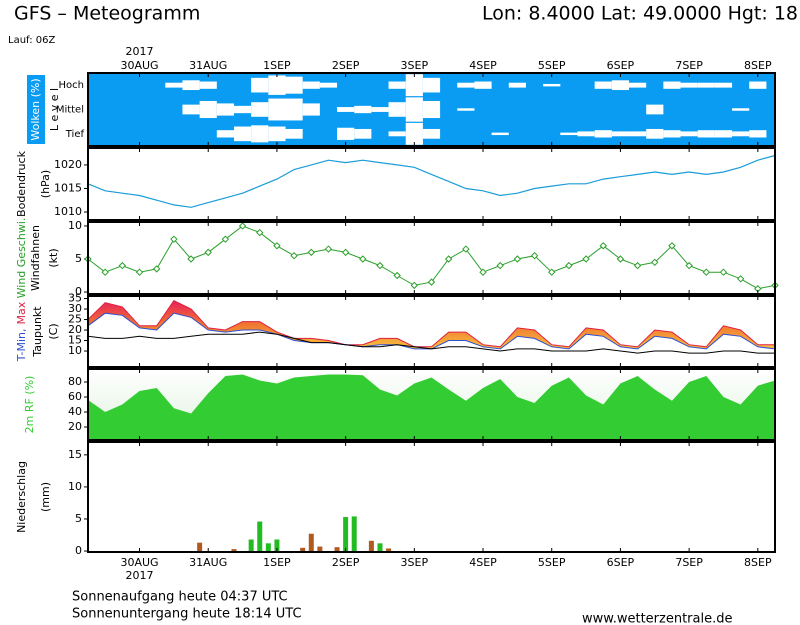 The width and height of the screenshot is (800, 625). Describe the element at coordinates (71, 85) in the screenshot. I see `level-label: Hoch` at that location.